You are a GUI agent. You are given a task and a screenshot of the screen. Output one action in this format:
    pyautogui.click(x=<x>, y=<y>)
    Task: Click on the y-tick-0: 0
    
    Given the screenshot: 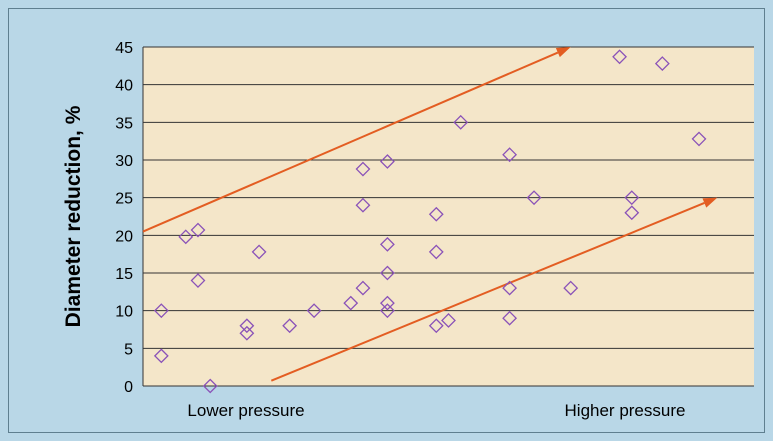 What is the action you would take?
    pyautogui.click(x=128, y=387)
    